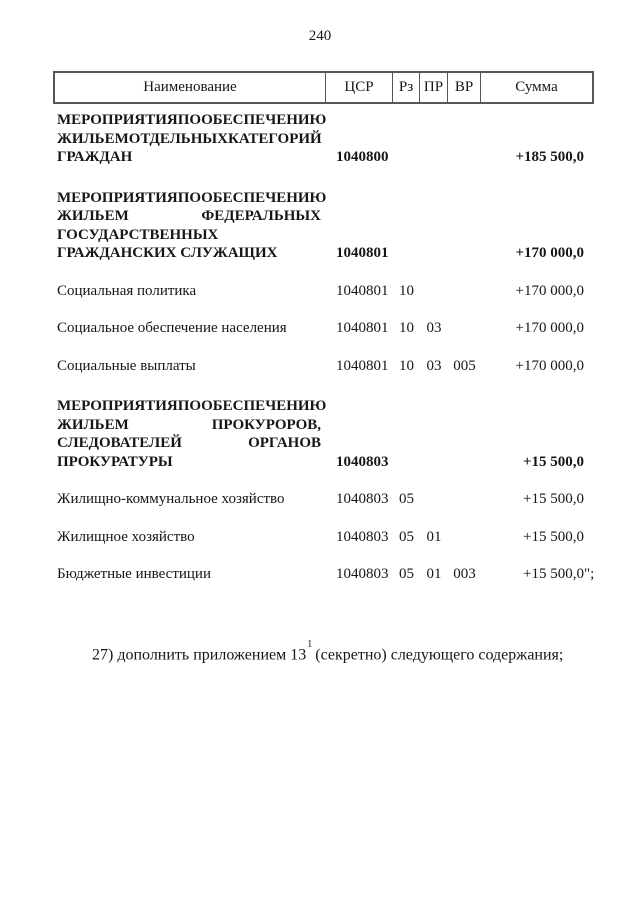  What do you see at coordinates (405, 87) in the screenshot?
I see `column-header-rz: Рз` at bounding box center [405, 87].